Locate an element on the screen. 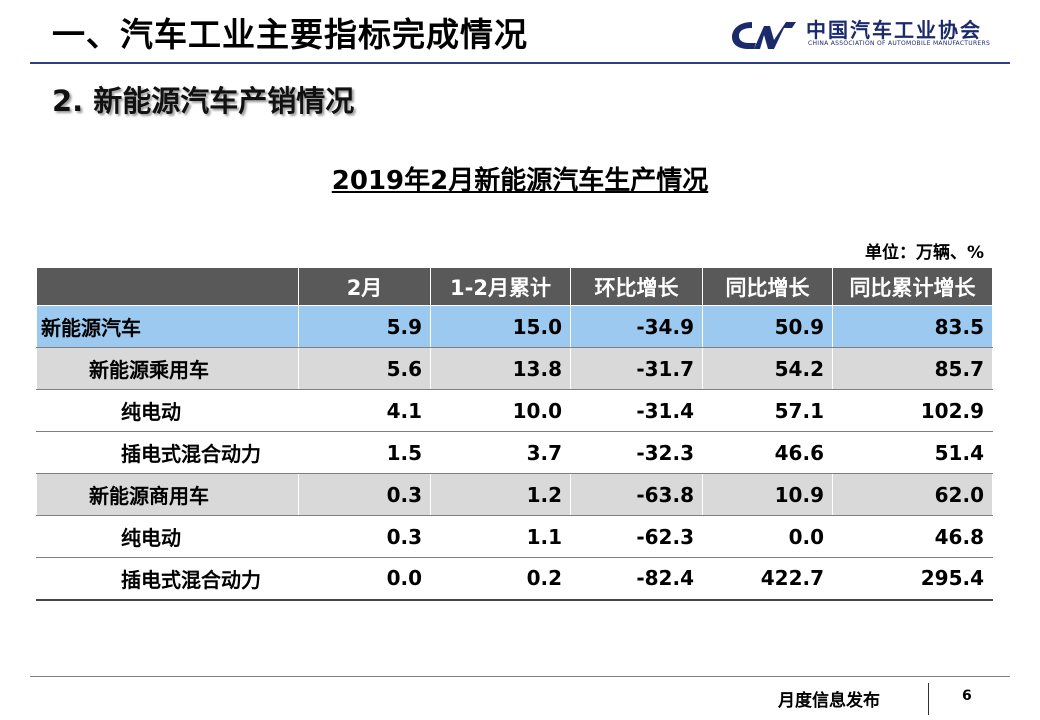  cell-yoy: 46.6 is located at coordinates (767, 452).